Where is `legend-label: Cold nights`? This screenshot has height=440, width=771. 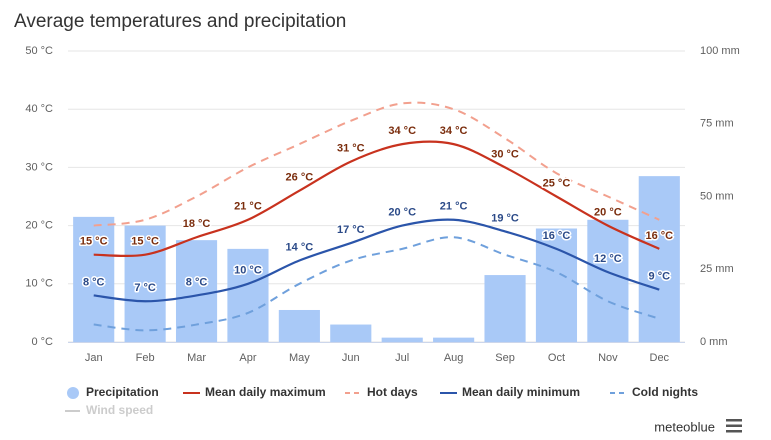
legend-label: Cold nights is located at coordinates (665, 392).